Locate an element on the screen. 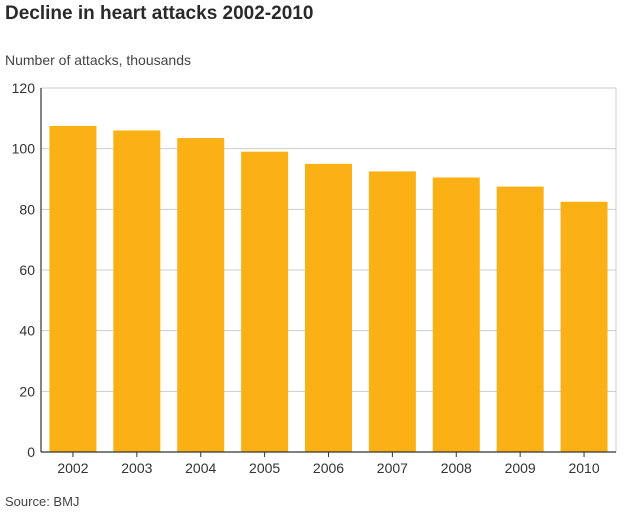  x-tick-labels: 2002 2003 2004 2005 2006 2007 2008 2009 2010 is located at coordinates (328, 468).